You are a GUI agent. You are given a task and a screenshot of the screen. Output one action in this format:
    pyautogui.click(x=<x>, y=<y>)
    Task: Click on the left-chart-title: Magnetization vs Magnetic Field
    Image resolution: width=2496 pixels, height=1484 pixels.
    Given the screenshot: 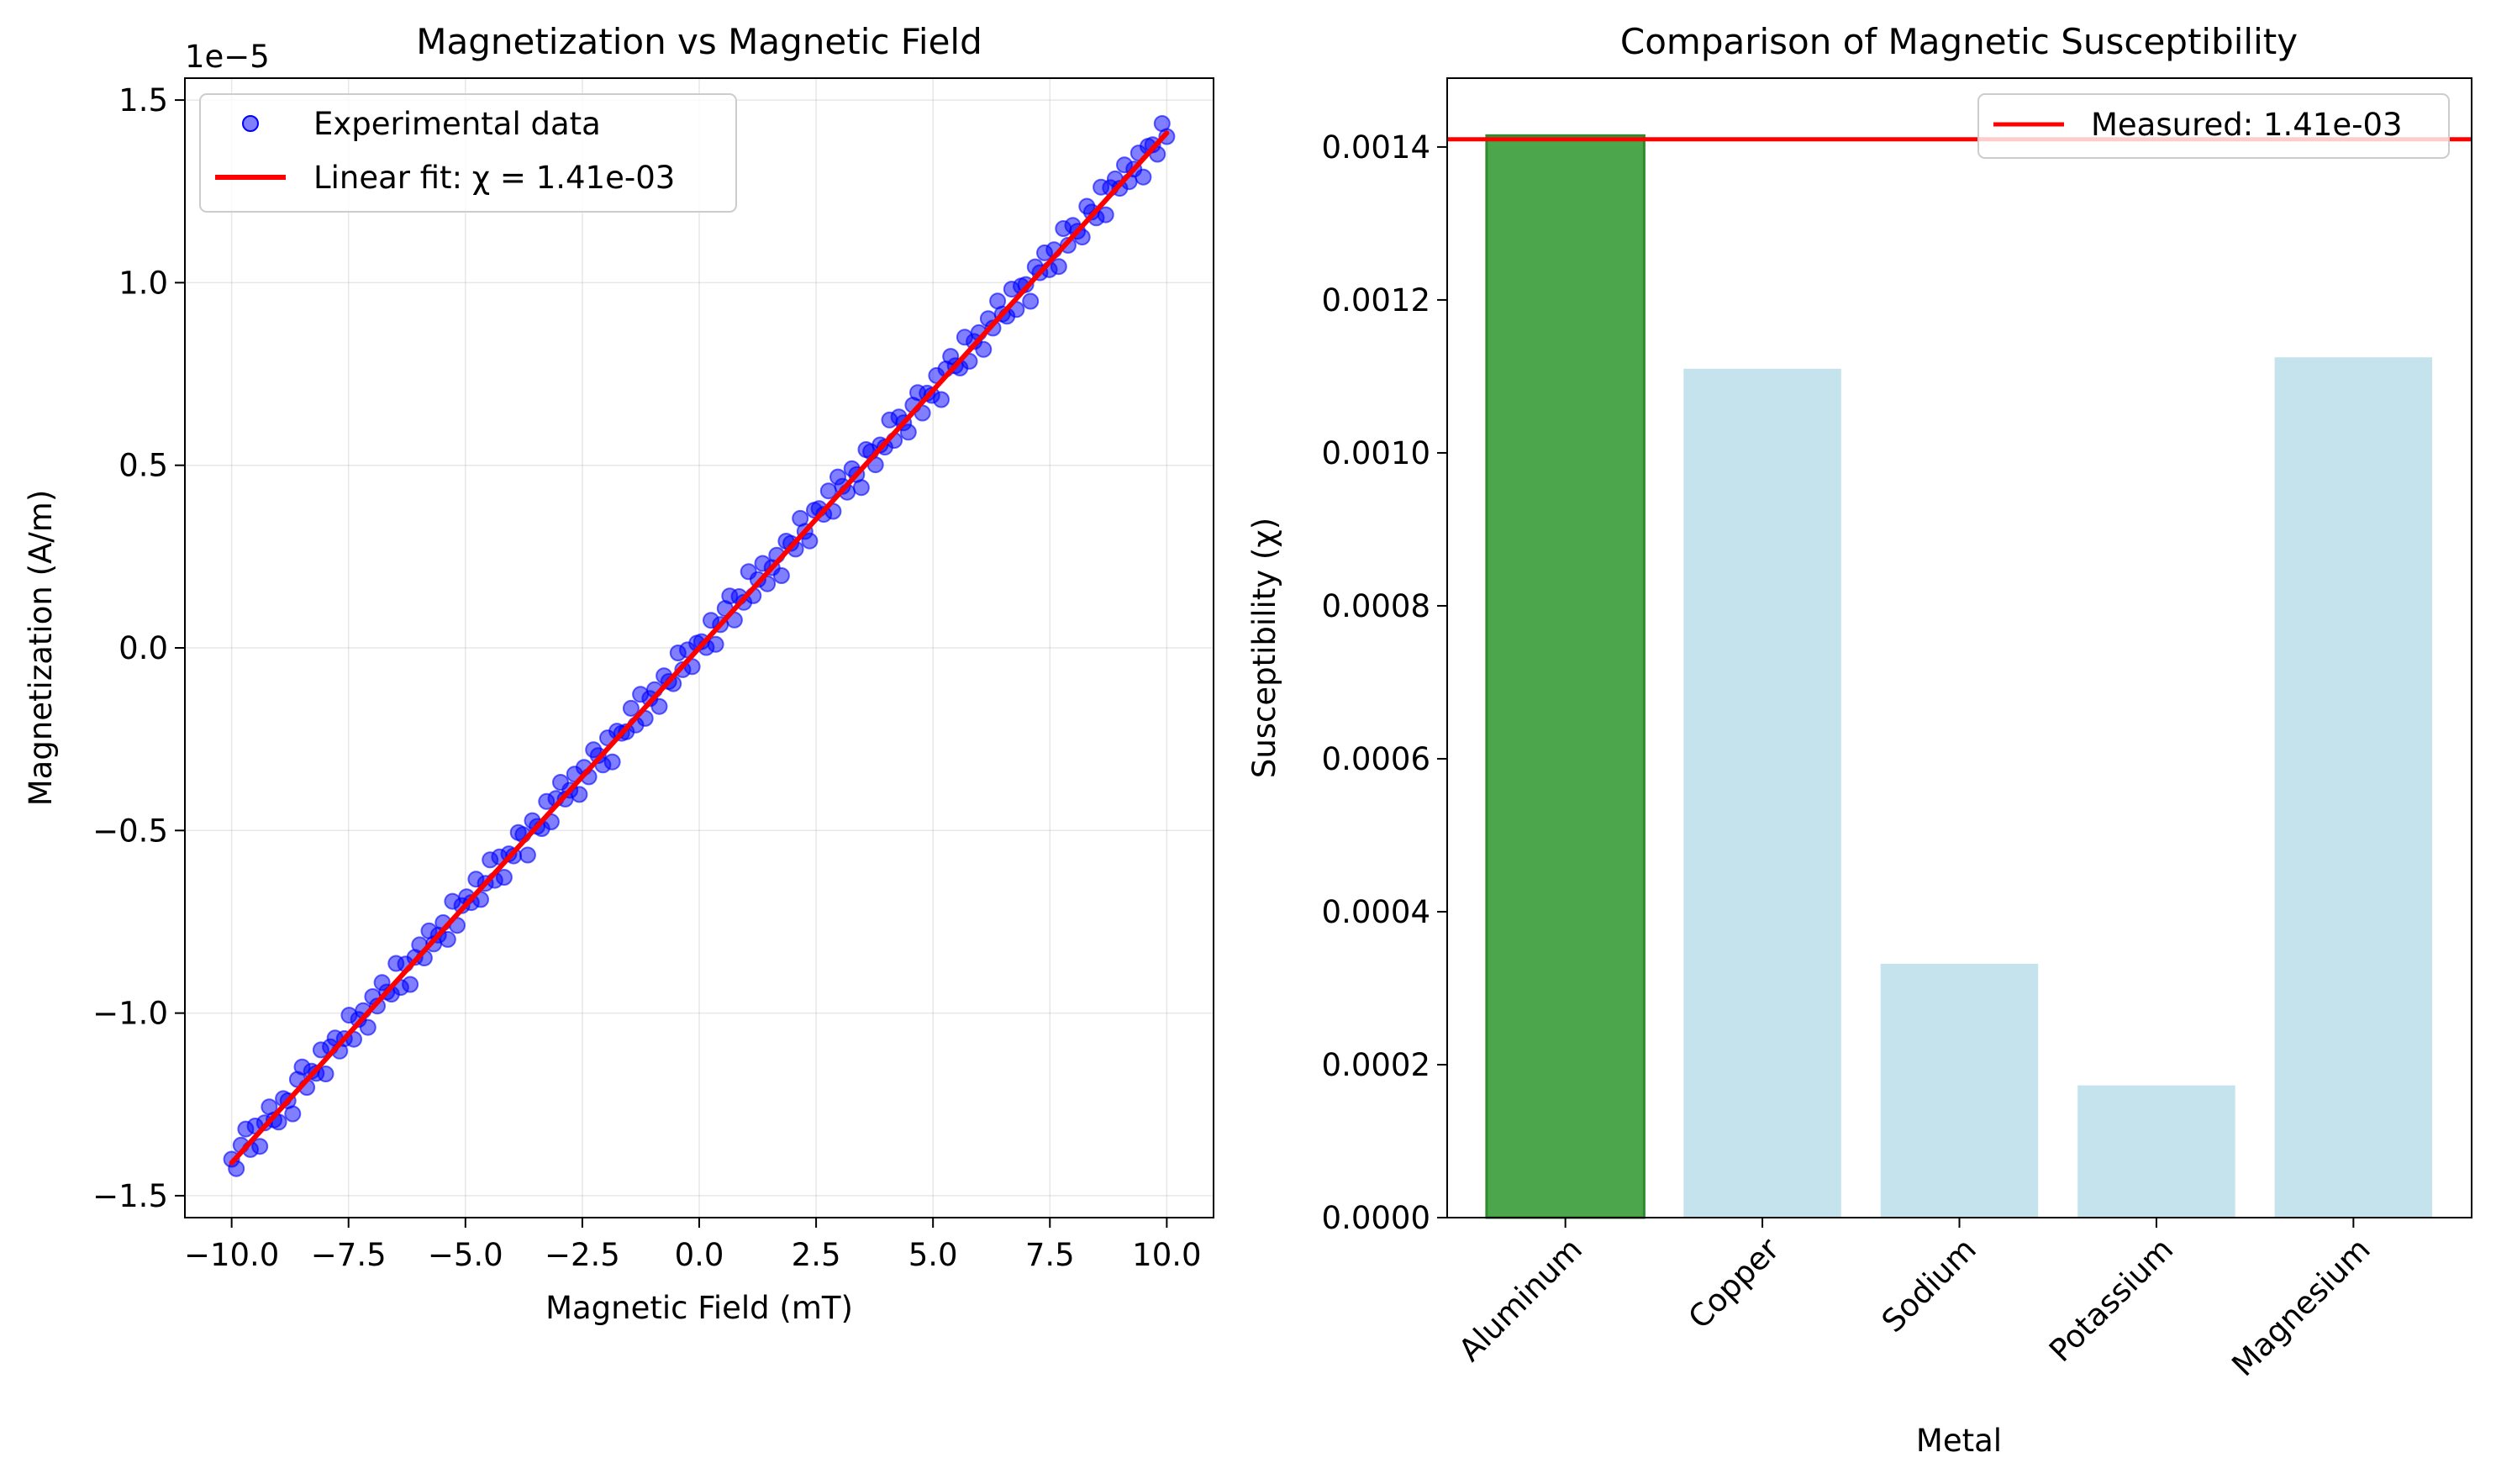 What is the action you would take?
    pyautogui.click(x=699, y=41)
    